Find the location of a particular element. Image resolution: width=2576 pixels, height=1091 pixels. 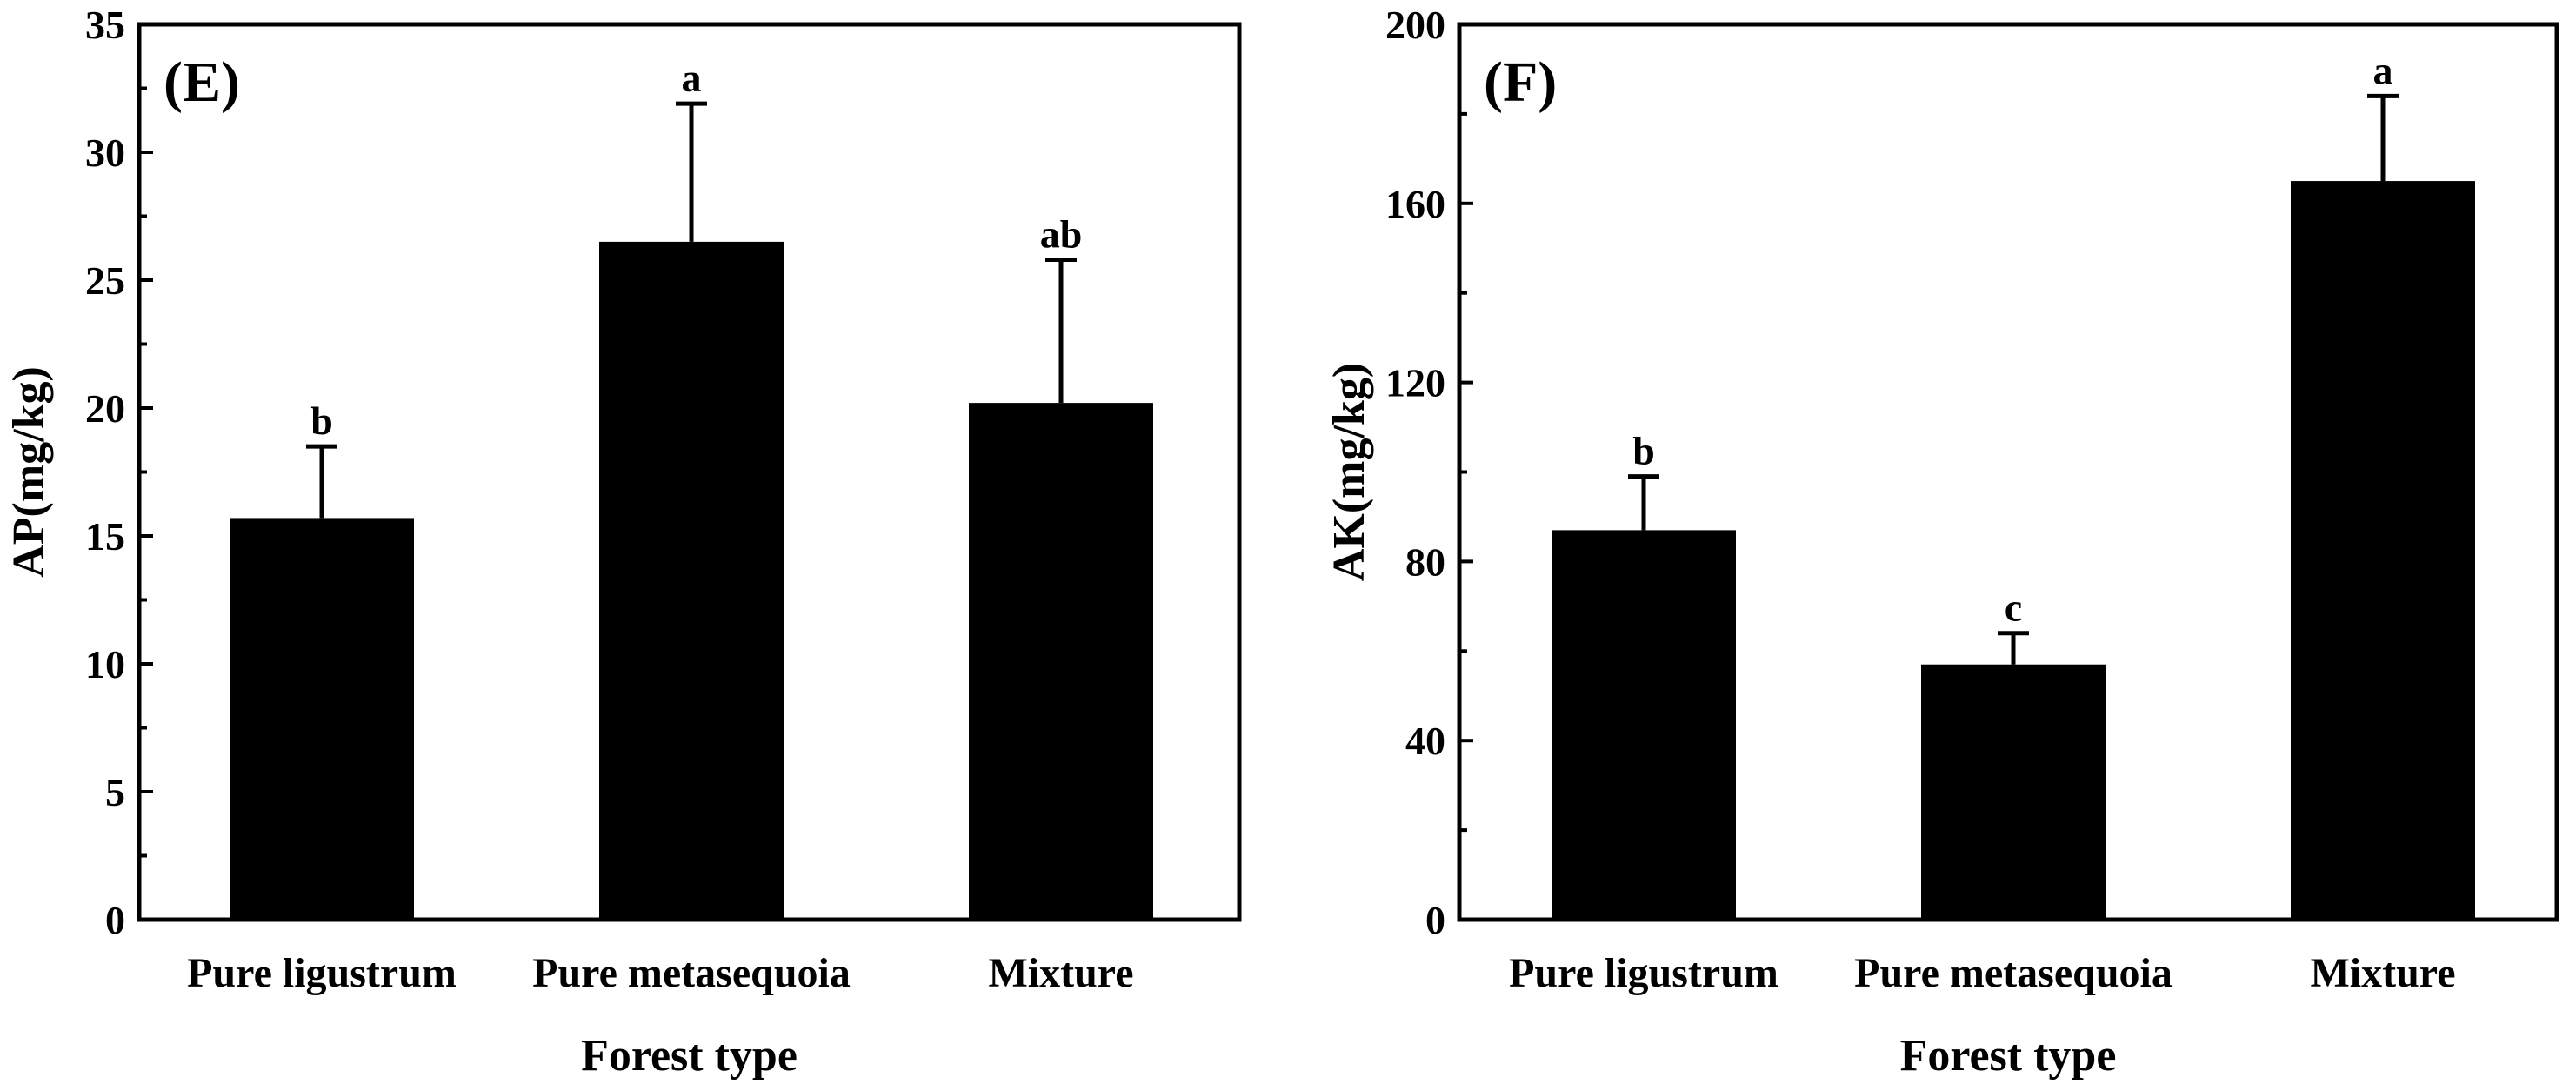

x-tick-label-f-1: Pure metasequoia is located at coordinates (2013, 973).